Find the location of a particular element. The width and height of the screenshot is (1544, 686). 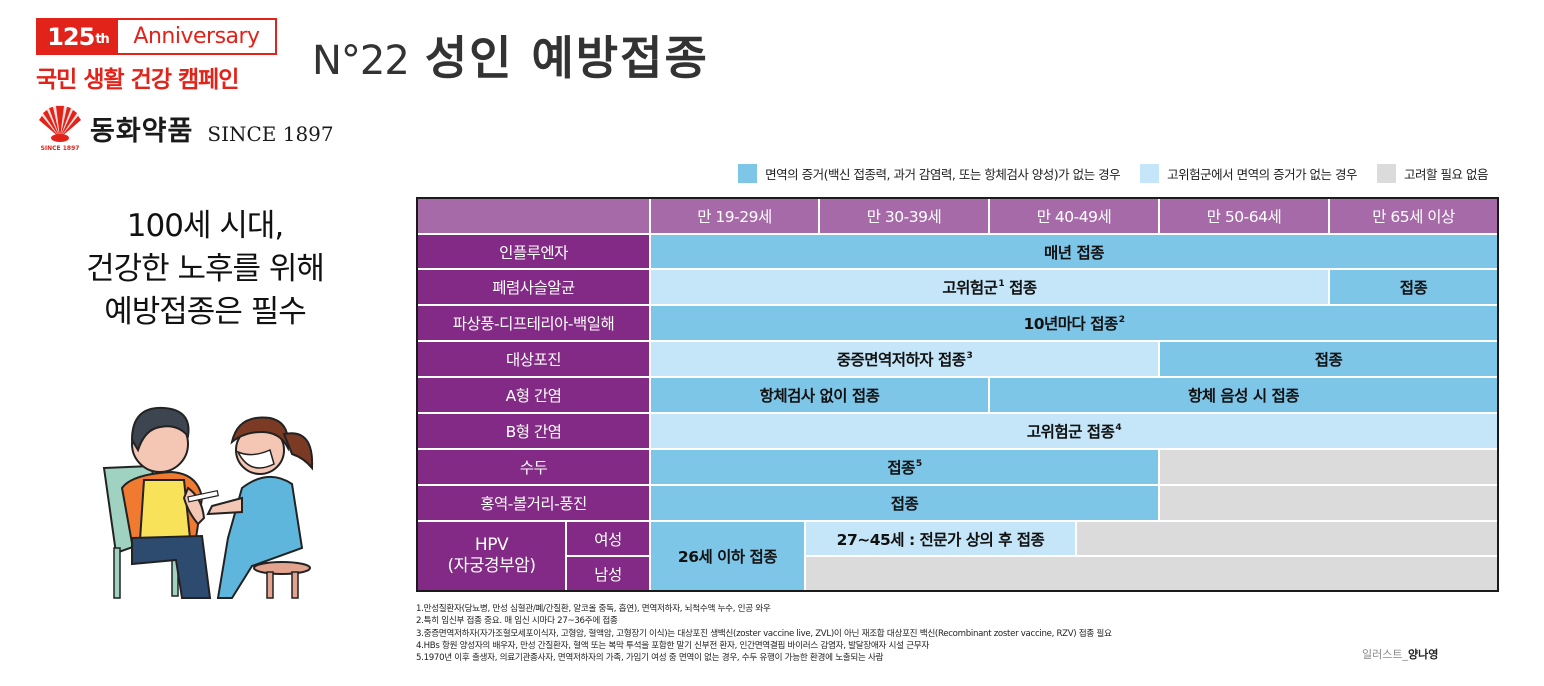

credit-label: 일러스트_ is located at coordinates (1385, 654).